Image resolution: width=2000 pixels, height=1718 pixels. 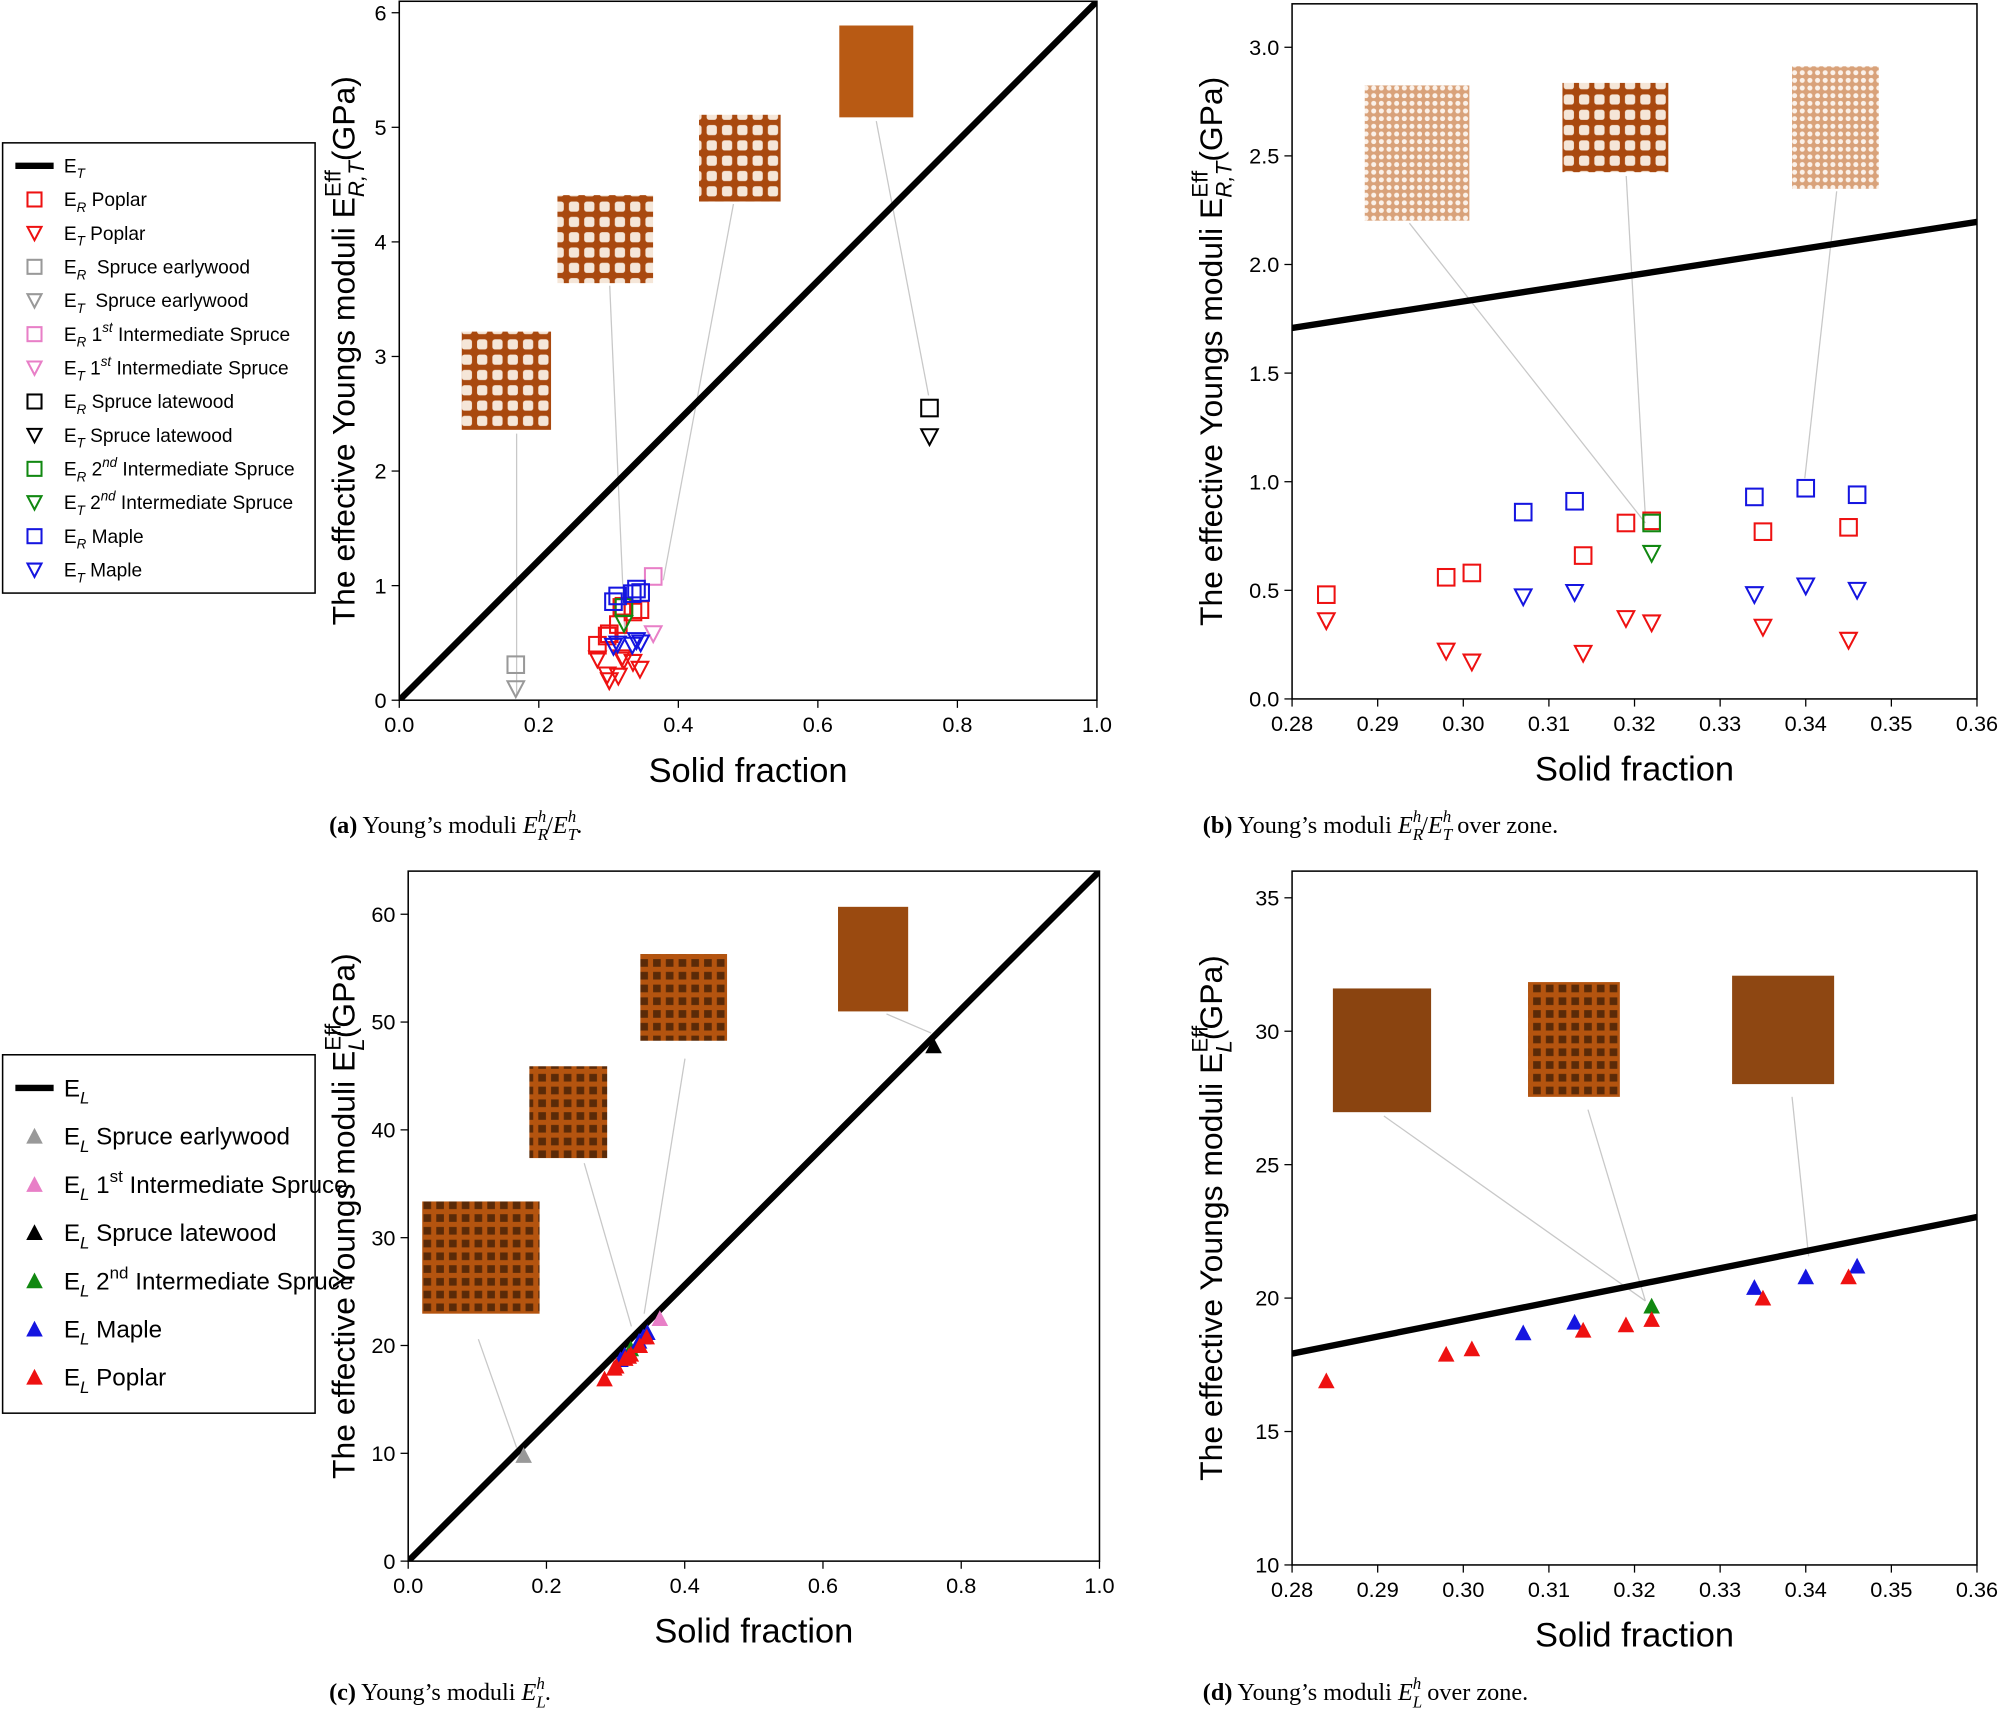 I want to click on legend-label: ET Poplar, so click(x=105, y=236).